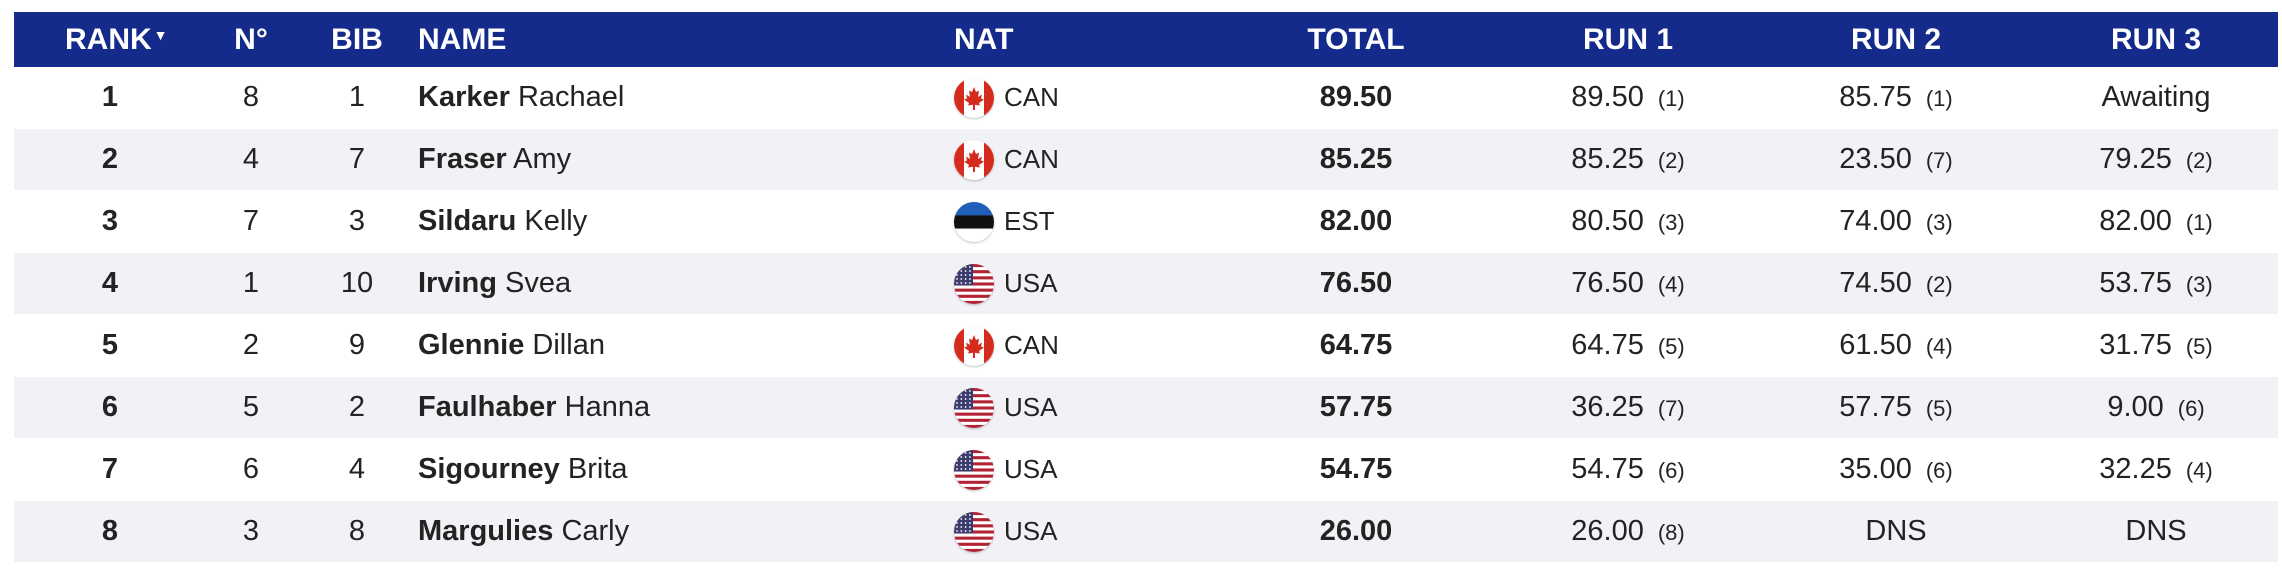  What do you see at coordinates (2199, 222) in the screenshot?
I see `run3-rank: (1)` at bounding box center [2199, 222].